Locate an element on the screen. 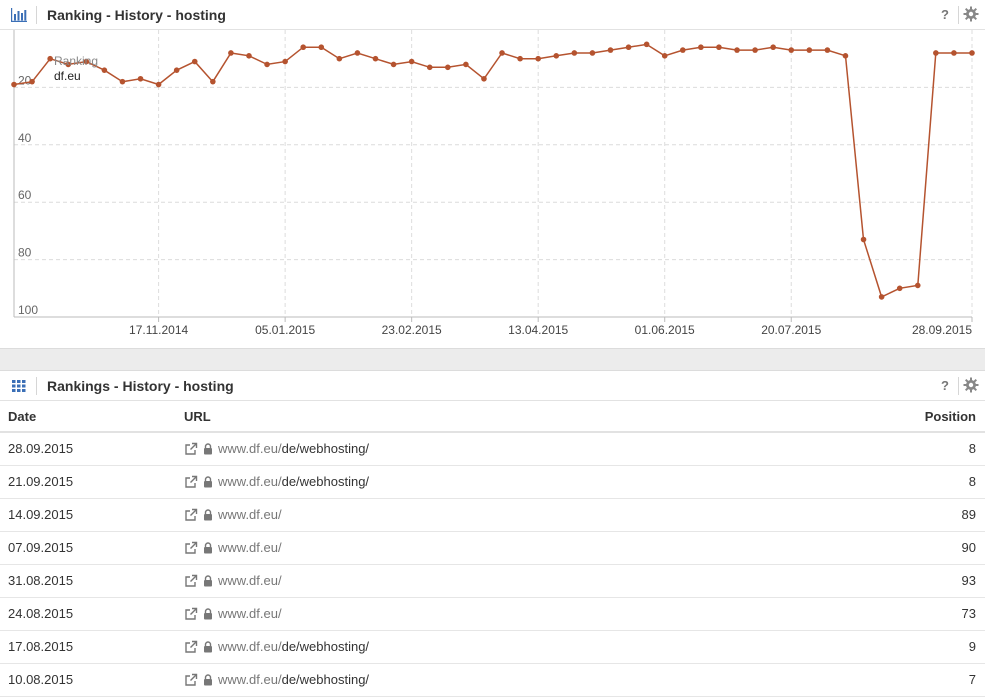 This screenshot has width=985, height=697. row-date: 07.09.2015 is located at coordinates (88, 548).